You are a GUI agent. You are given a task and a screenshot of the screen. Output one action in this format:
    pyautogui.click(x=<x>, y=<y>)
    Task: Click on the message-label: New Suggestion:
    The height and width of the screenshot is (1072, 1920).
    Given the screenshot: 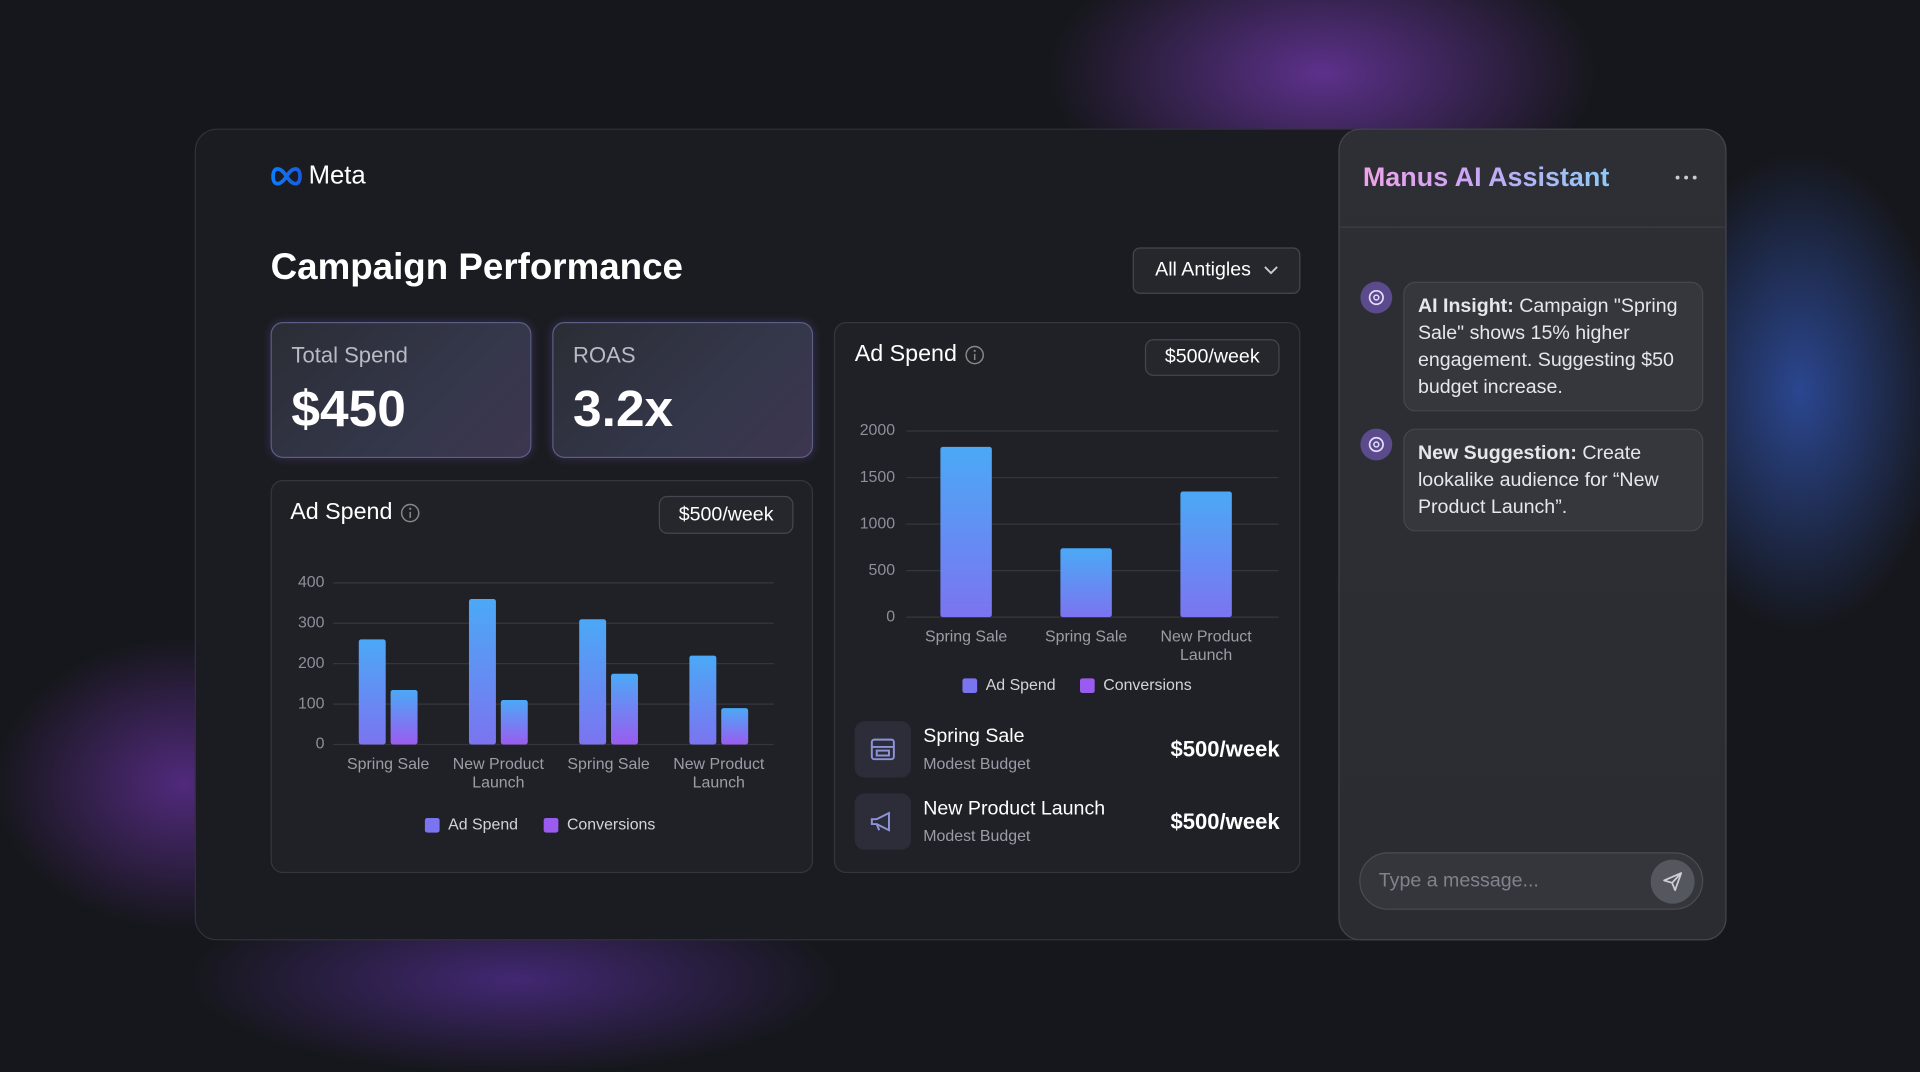 What is the action you would take?
    pyautogui.click(x=1497, y=454)
    